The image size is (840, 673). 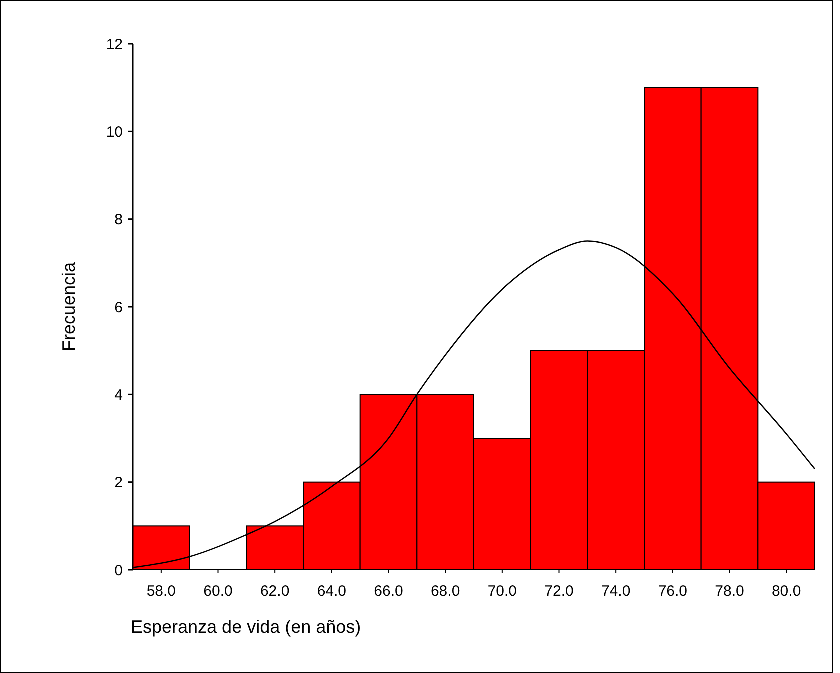 What do you see at coordinates (218, 591) in the screenshot?
I see `x-tick-label: 60.0` at bounding box center [218, 591].